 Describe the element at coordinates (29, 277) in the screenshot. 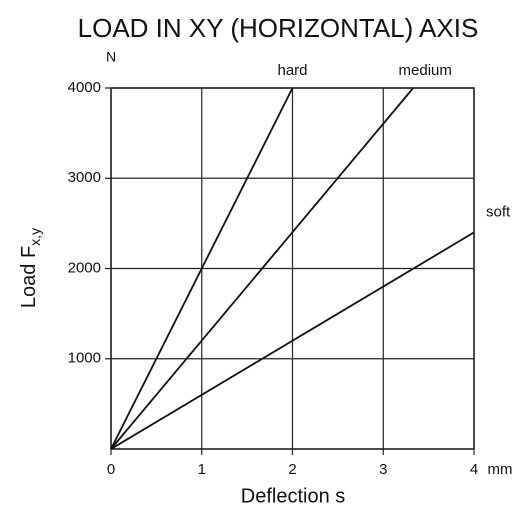

I see `y-label-main: Load F` at that location.